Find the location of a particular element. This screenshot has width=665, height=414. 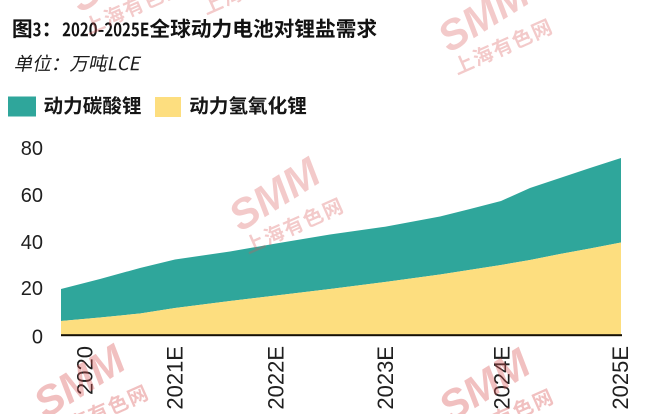

svg-text: 2025E is located at coordinates (620, 378).